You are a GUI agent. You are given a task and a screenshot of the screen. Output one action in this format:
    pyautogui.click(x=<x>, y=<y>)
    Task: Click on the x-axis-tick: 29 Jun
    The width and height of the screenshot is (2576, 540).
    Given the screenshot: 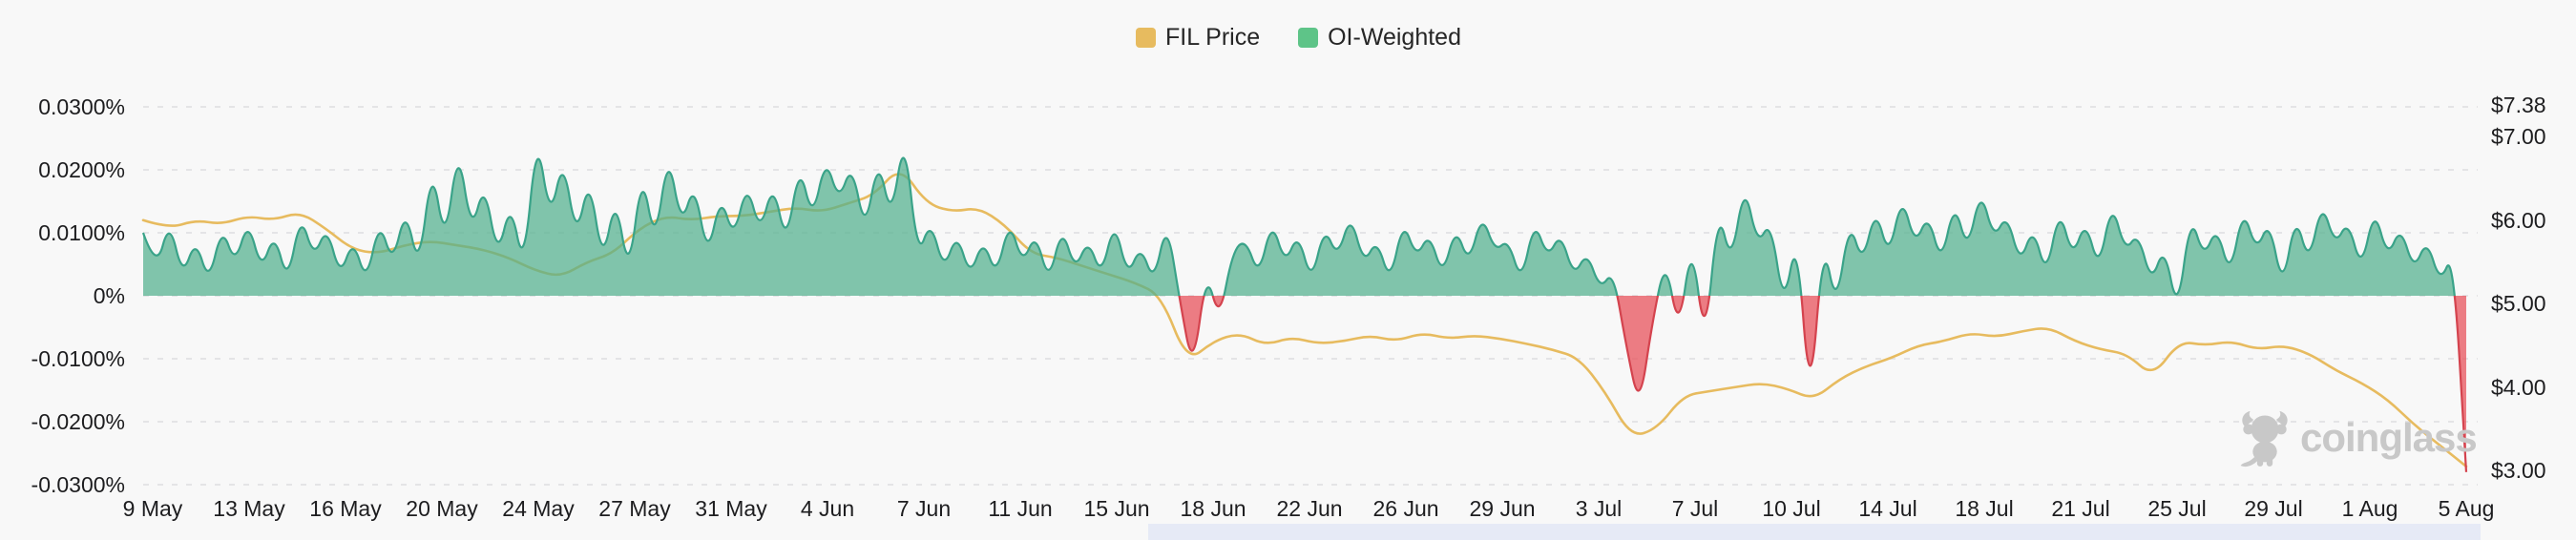 What is the action you would take?
    pyautogui.click(x=1502, y=508)
    